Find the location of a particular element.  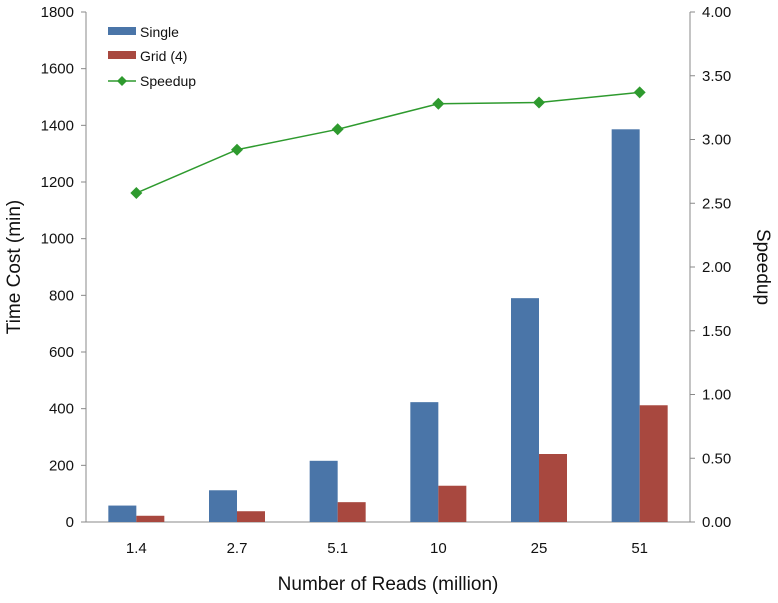

y2-tick-label: 3.00 is located at coordinates (716, 140).